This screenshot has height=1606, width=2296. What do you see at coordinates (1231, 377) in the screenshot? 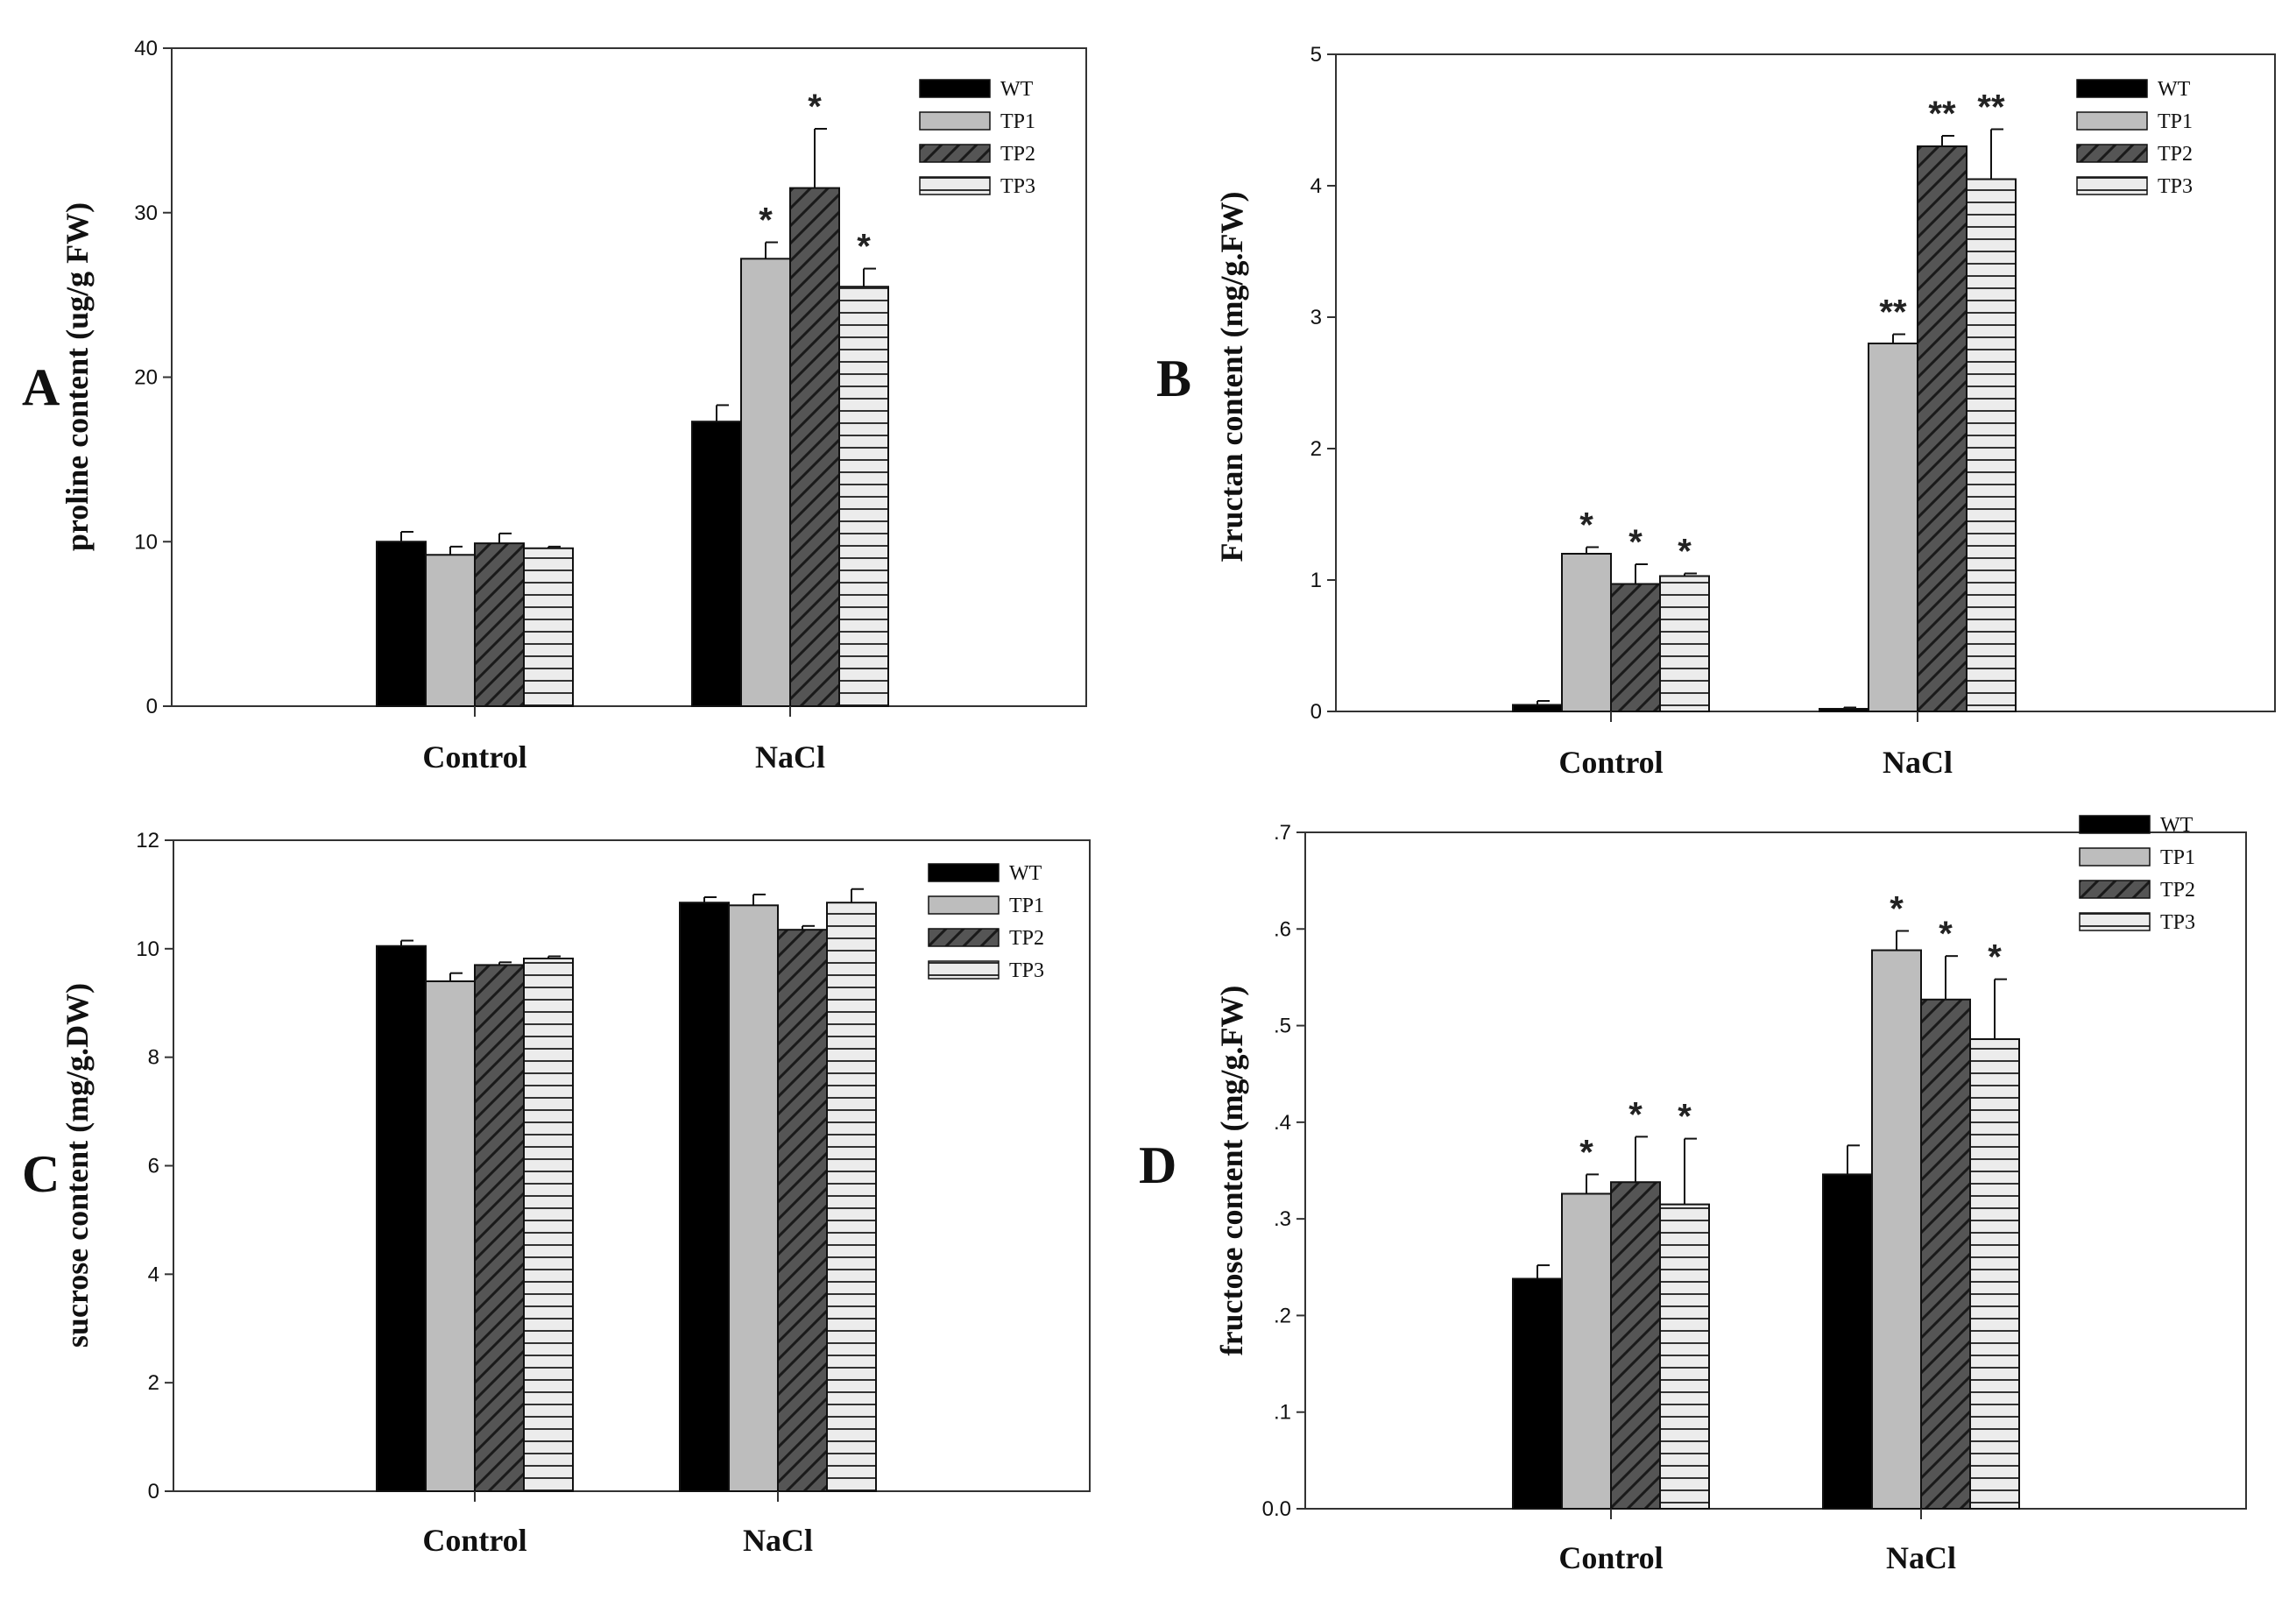
I see `y-axis-title: Fructan content (mg/g.FW)` at bounding box center [1231, 377].